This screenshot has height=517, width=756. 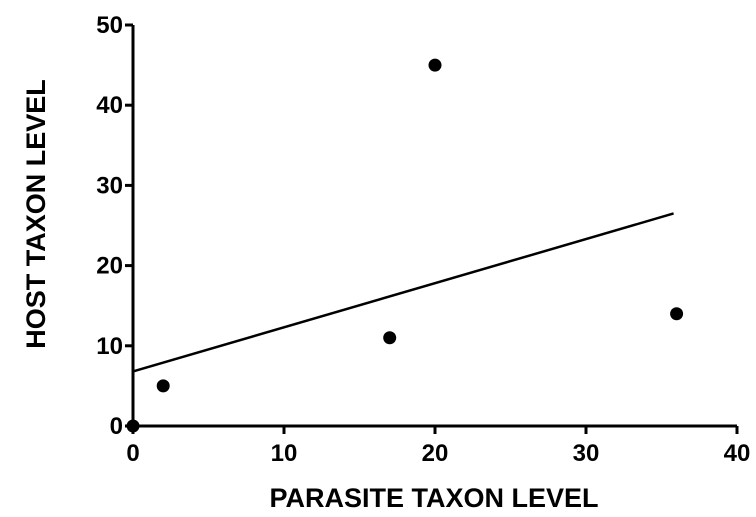 What do you see at coordinates (116, 426) in the screenshot?
I see `y-tick-label: 0` at bounding box center [116, 426].